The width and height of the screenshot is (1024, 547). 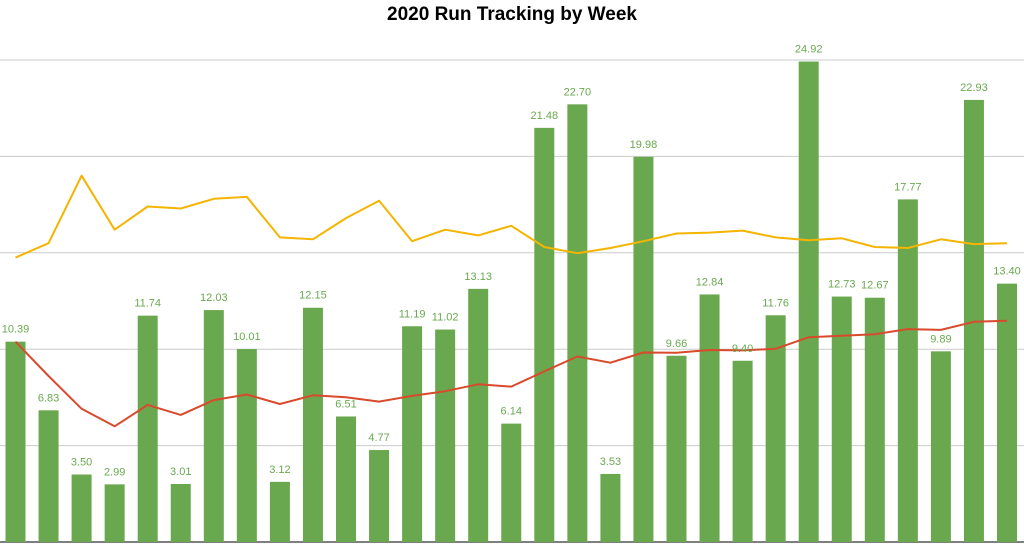 I want to click on data-label: 19.98, so click(x=644, y=145).